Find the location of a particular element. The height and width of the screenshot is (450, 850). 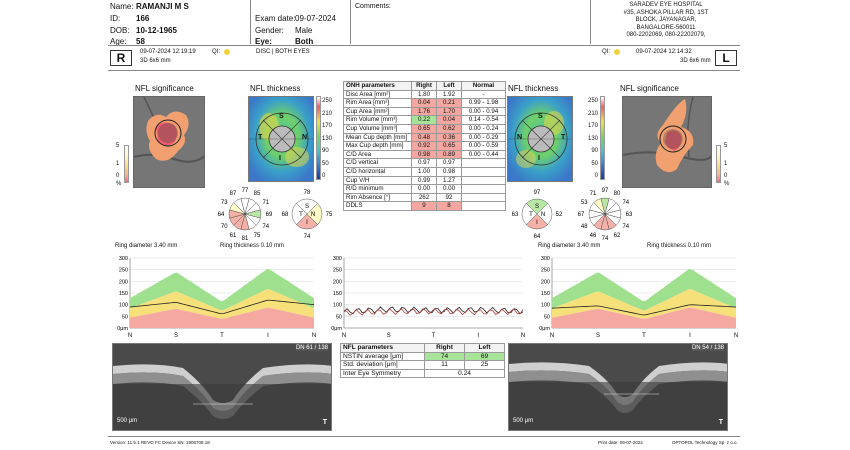

clock-value: 85 is located at coordinates (257, 194).